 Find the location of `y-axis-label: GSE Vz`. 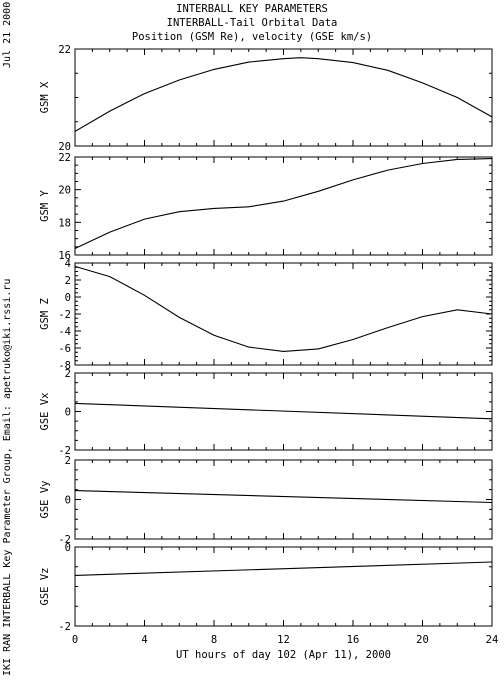

y-axis-label: GSE Vz is located at coordinates (45, 587).